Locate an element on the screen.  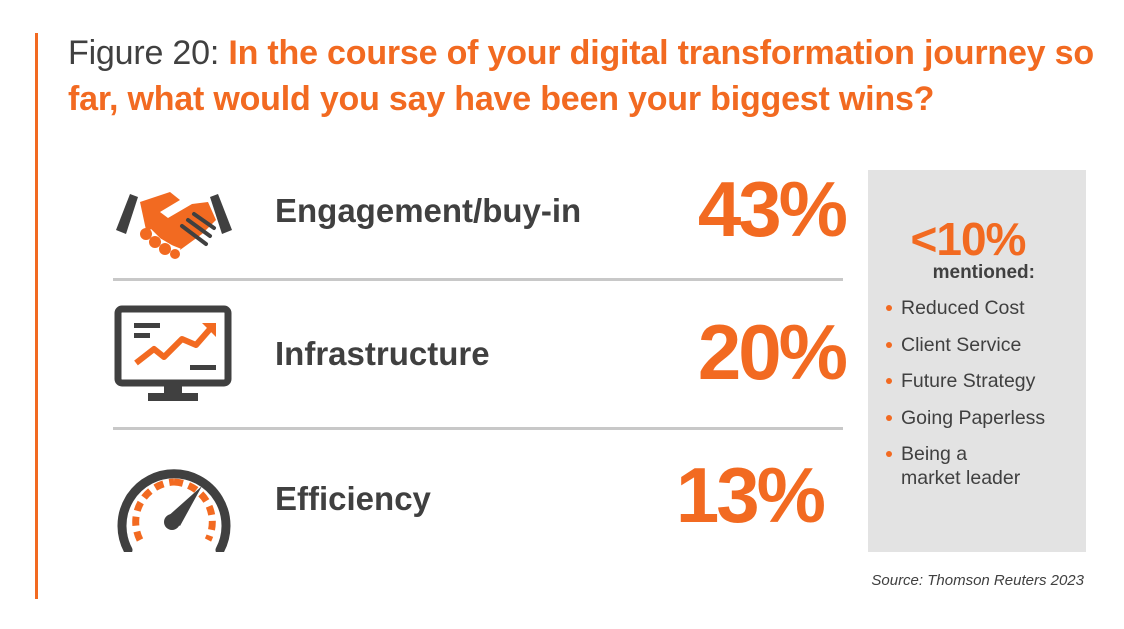
monitor-chart-icon is located at coordinates (173, 353).